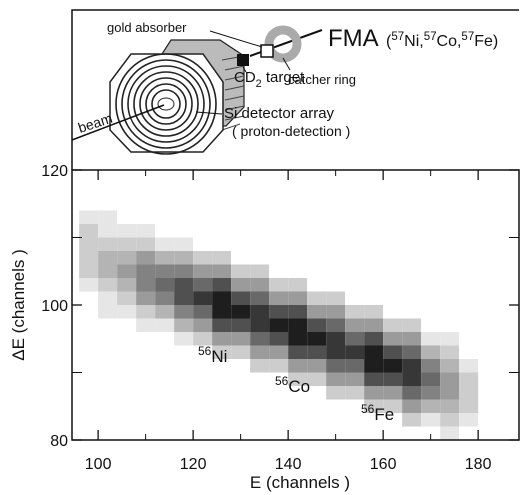  I want to click on element-symbol: Fe, so click(384, 414).